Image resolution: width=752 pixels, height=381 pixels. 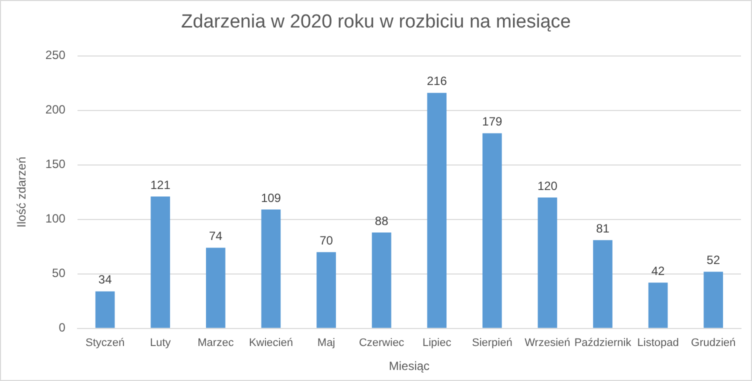 I want to click on x-tick-label: Luty, so click(x=161, y=343).